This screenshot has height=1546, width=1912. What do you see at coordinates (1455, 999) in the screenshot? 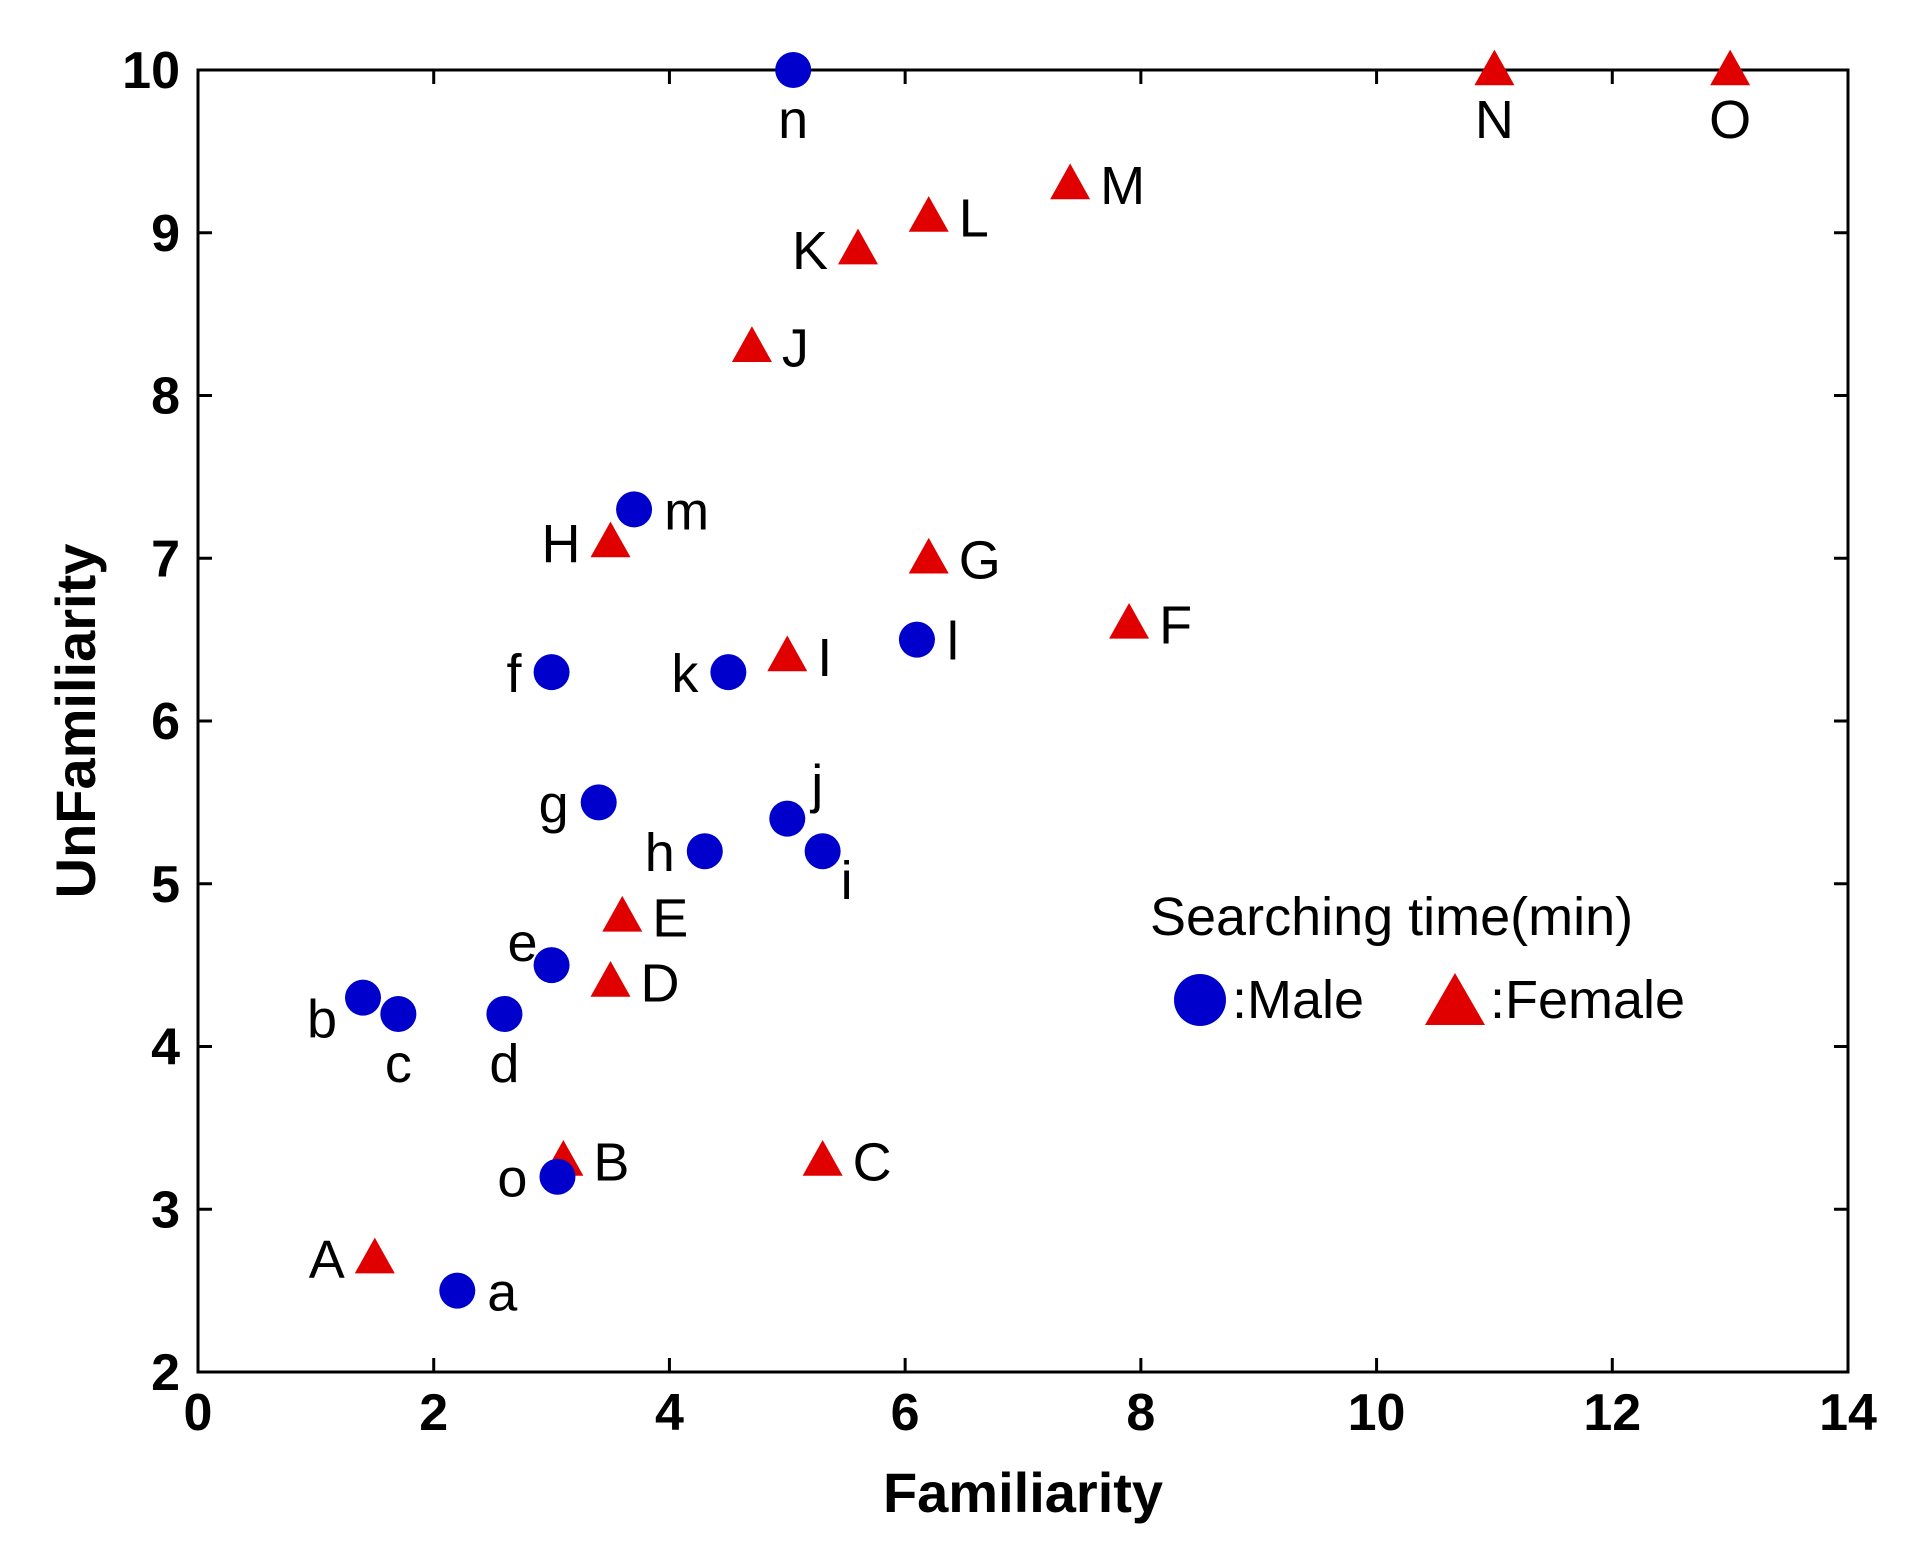
I see `legend-female-marker` at bounding box center [1455, 999].